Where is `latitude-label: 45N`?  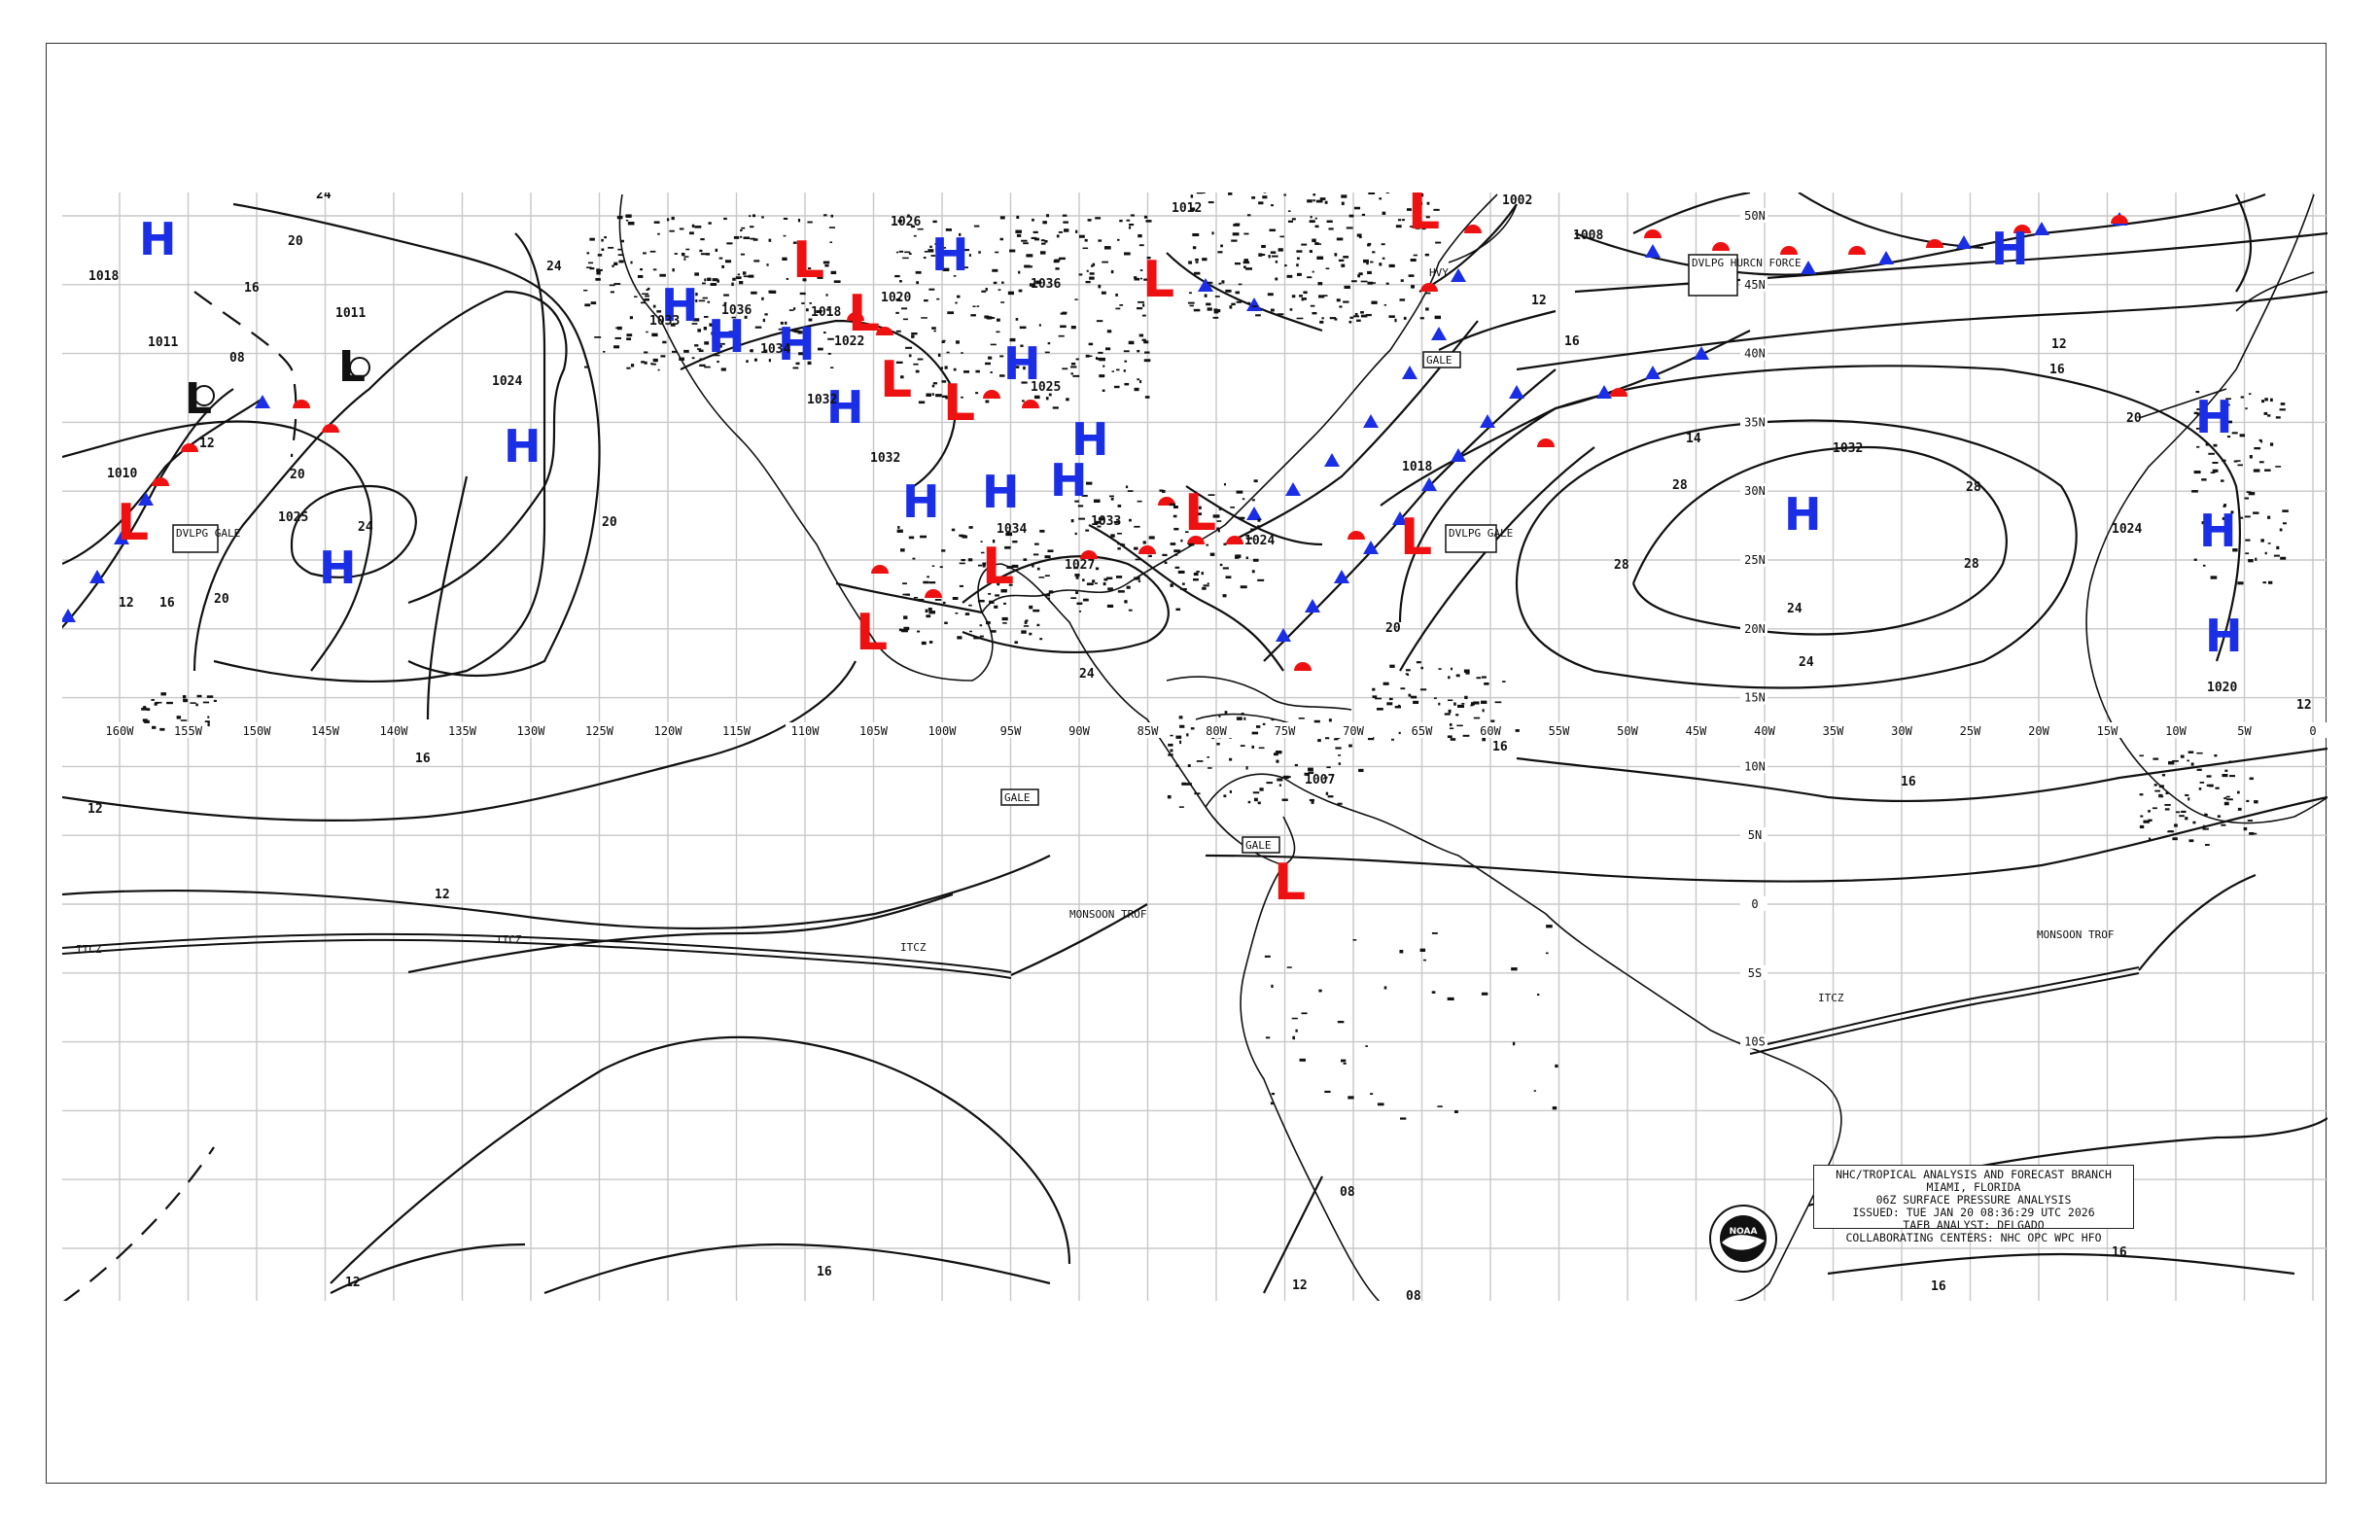 latitude-label: 45N is located at coordinates (1755, 285).